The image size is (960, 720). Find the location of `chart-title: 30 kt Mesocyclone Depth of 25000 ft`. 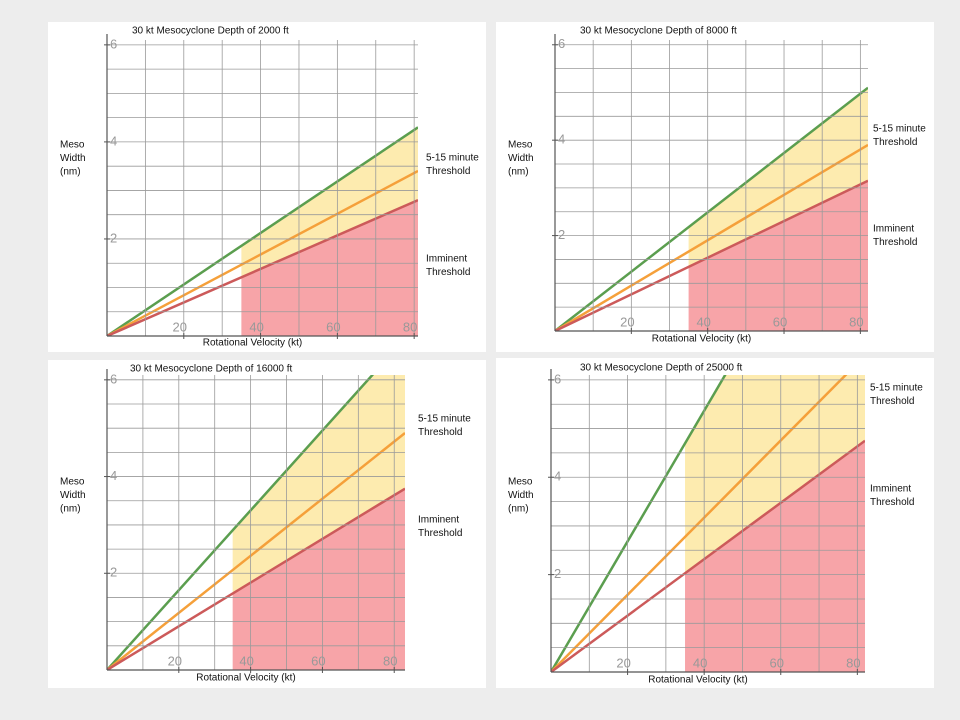

chart-title: 30 kt Mesocyclone Depth of 25000 ft is located at coordinates (661, 368).